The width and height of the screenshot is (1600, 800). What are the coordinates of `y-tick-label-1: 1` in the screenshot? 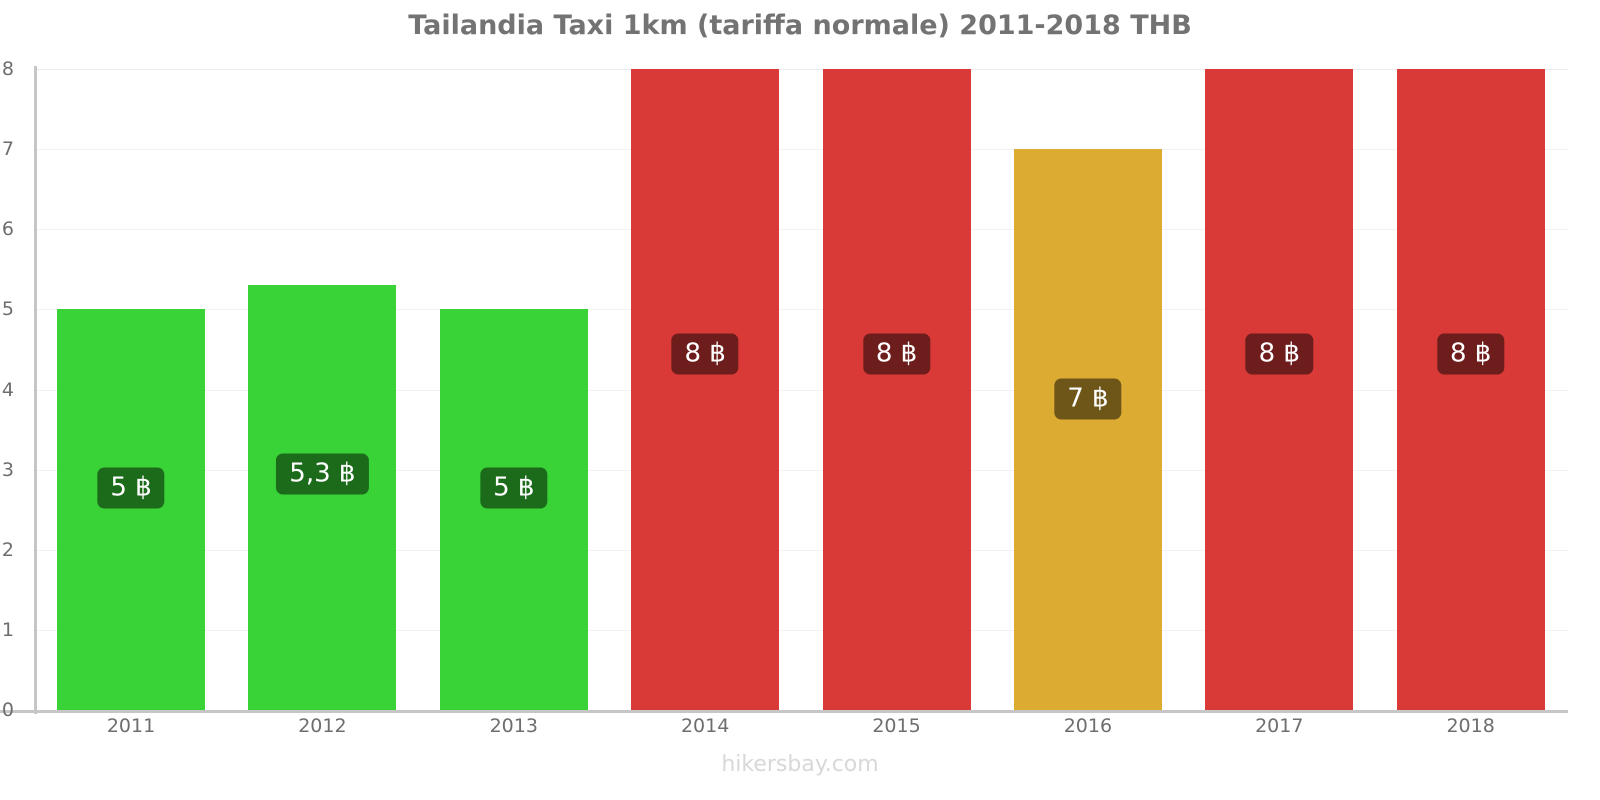 It's located at (7, 629).